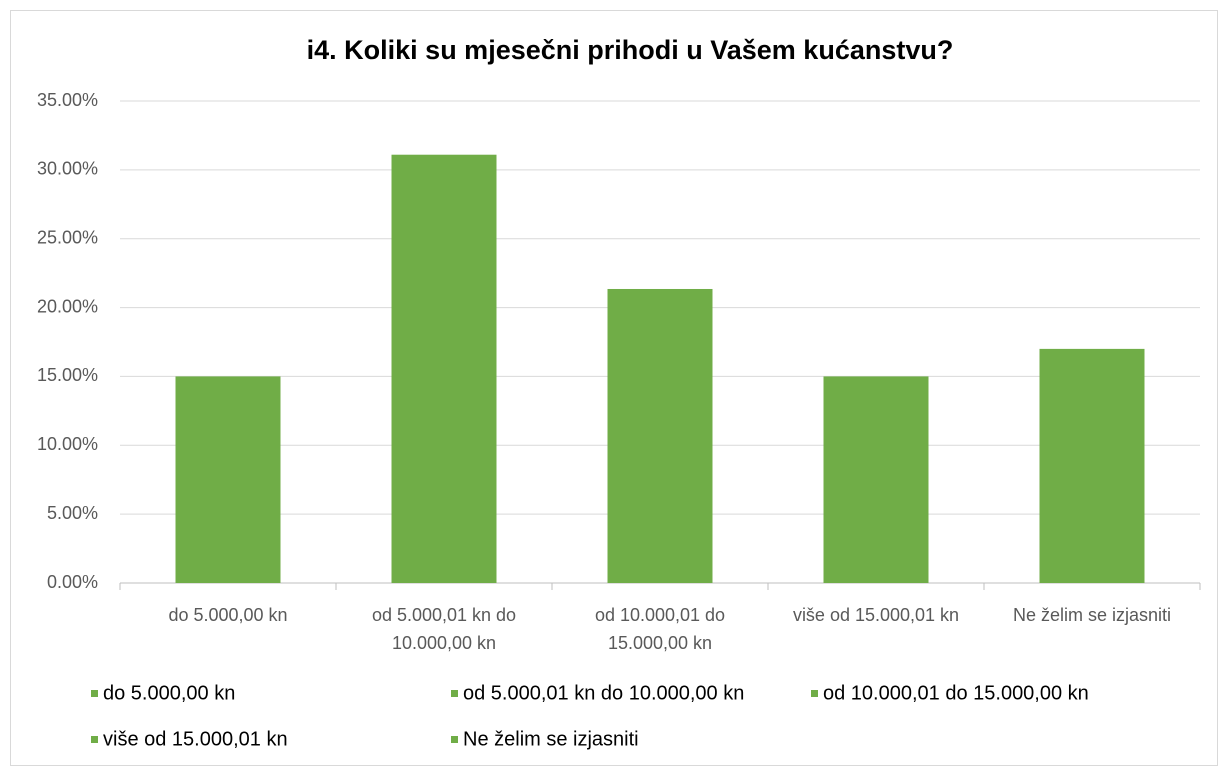 The width and height of the screenshot is (1228, 766). Describe the element at coordinates (1092, 615) in the screenshot. I see `x-tick-label: Ne želim se izjasniti` at that location.